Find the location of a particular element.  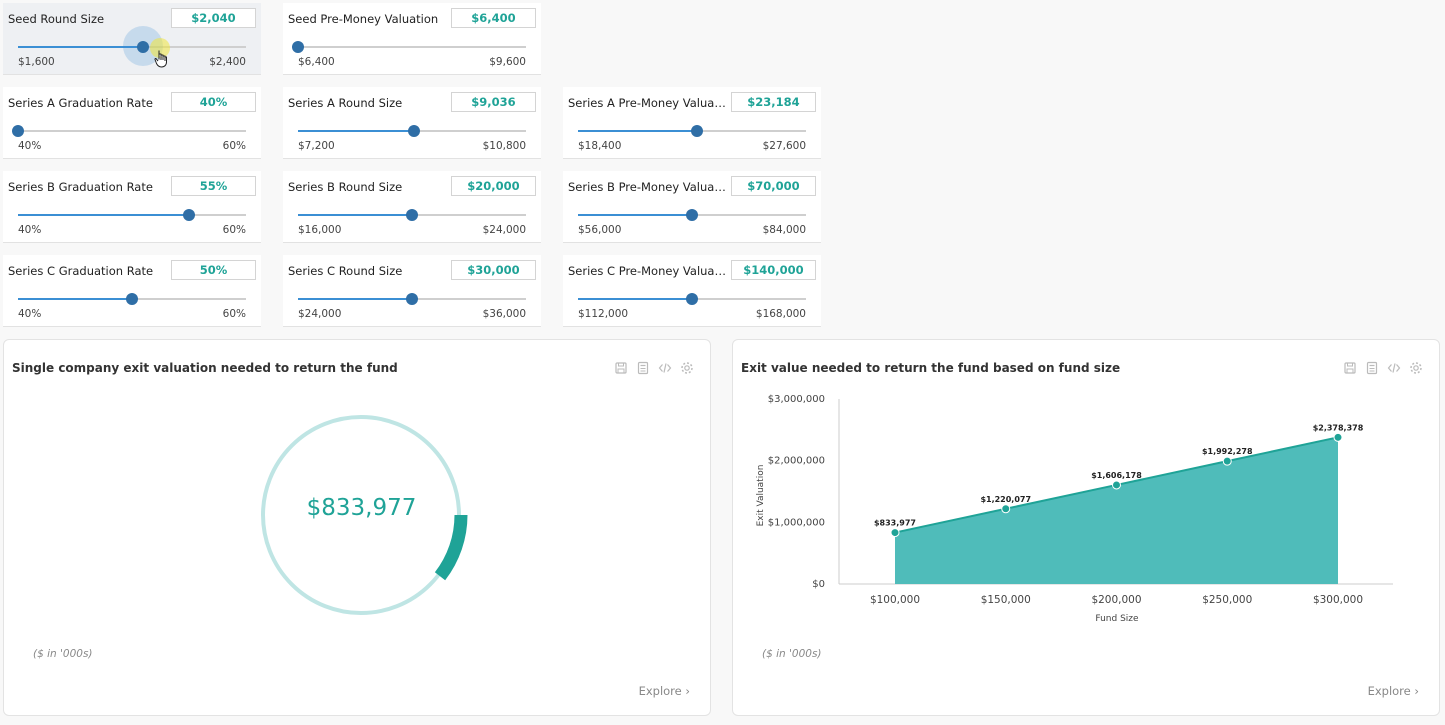

slider-min-label: $24,000 is located at coordinates (320, 314).